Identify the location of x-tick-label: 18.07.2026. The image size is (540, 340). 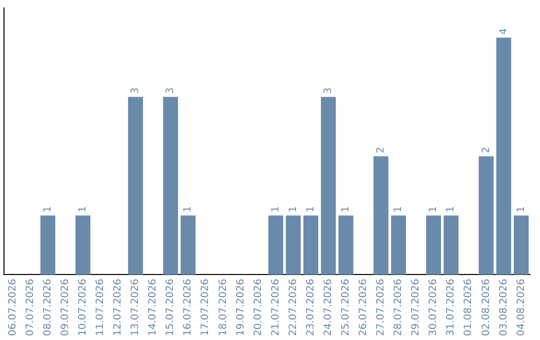
(223, 307).